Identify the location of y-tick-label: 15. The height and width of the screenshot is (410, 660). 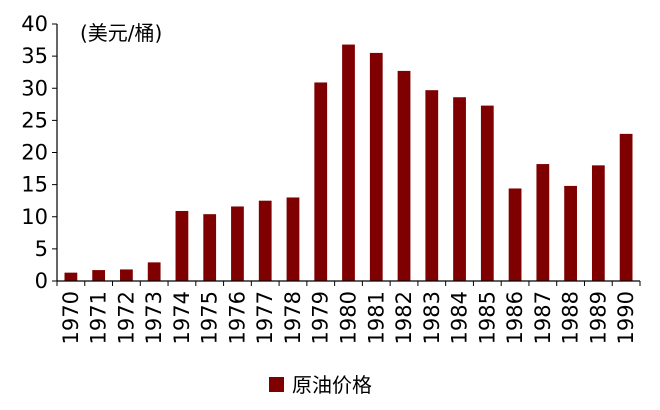
(34, 185).